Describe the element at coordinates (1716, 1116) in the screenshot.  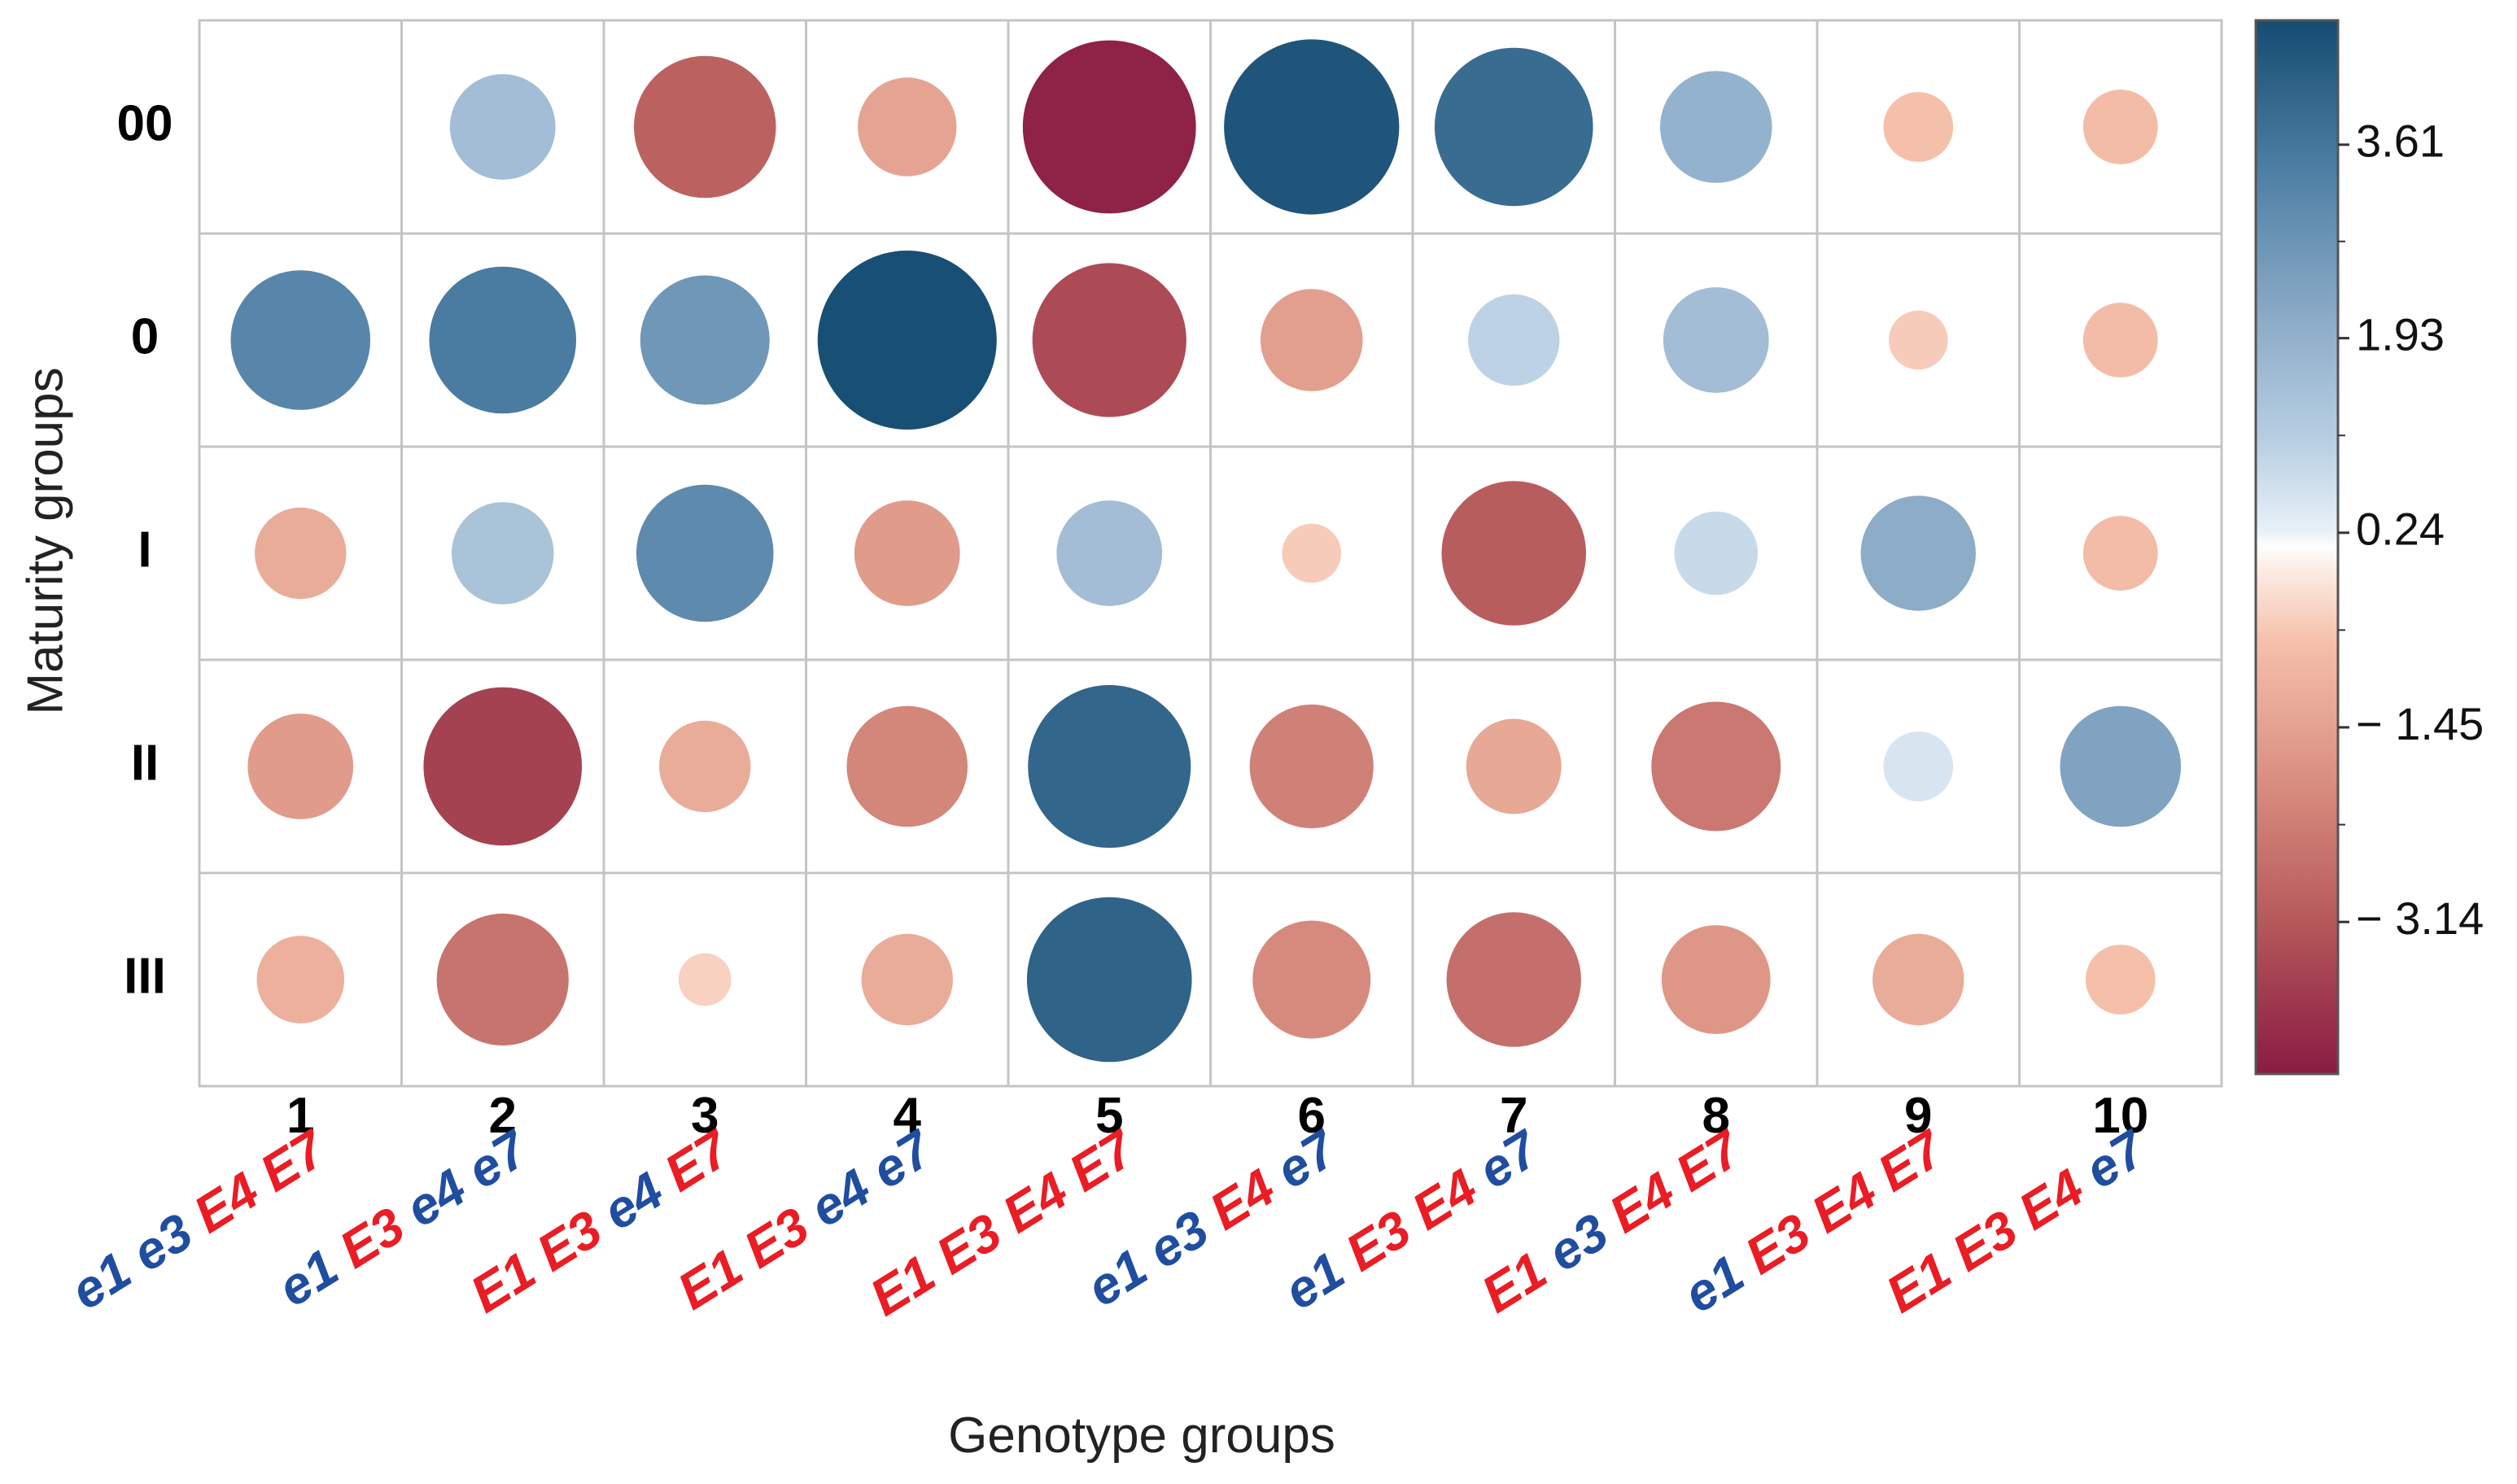
I see `x-tick-label: 8` at that location.